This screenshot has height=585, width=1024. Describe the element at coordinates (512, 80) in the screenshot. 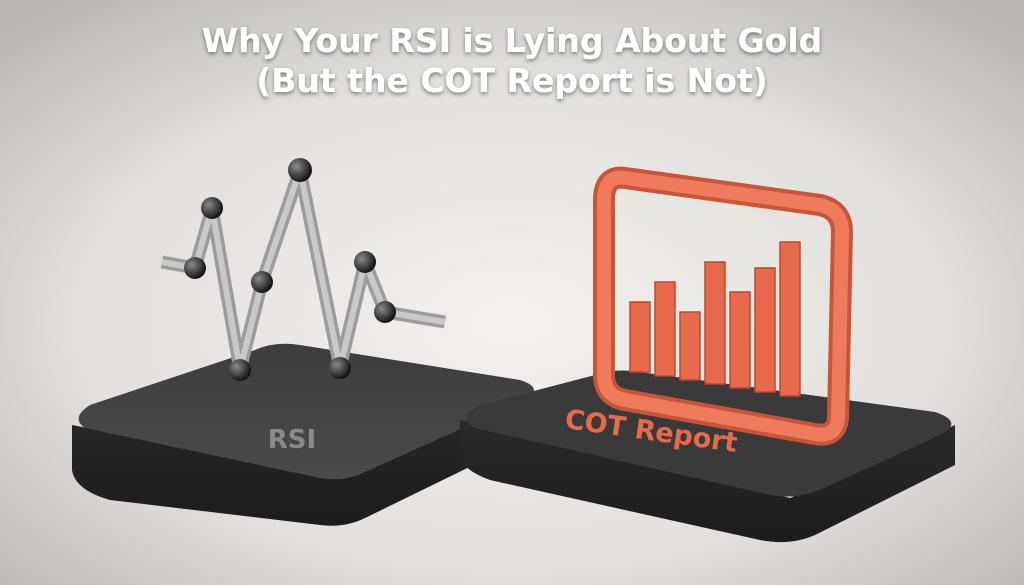

I see `title-line: (But the COT Report is Not)` at that location.